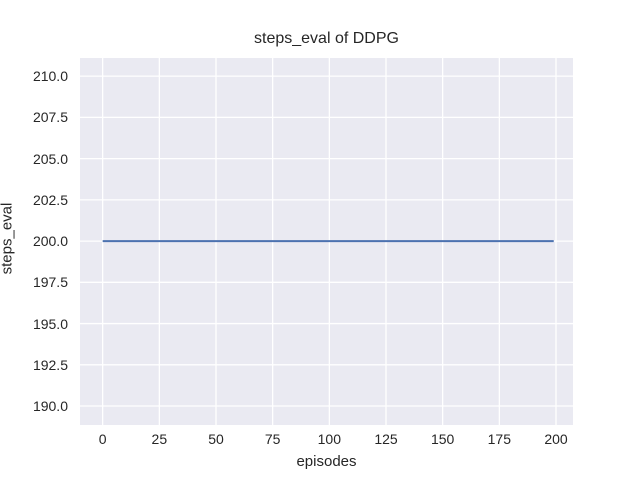 Image resolution: width=640 pixels, height=480 pixels. I want to click on x-axis-label: episodes, so click(326, 461).